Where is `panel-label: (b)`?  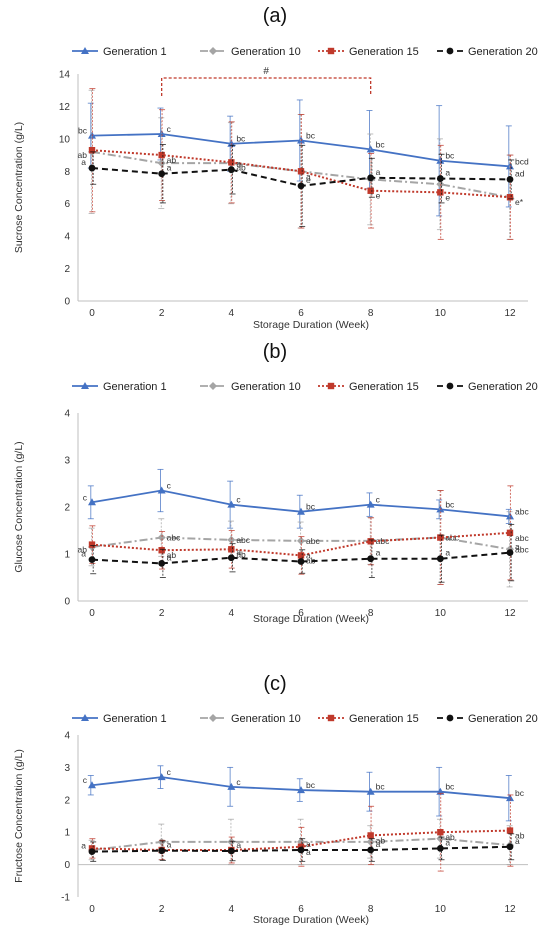 panel-label: (b) is located at coordinates (275, 352).